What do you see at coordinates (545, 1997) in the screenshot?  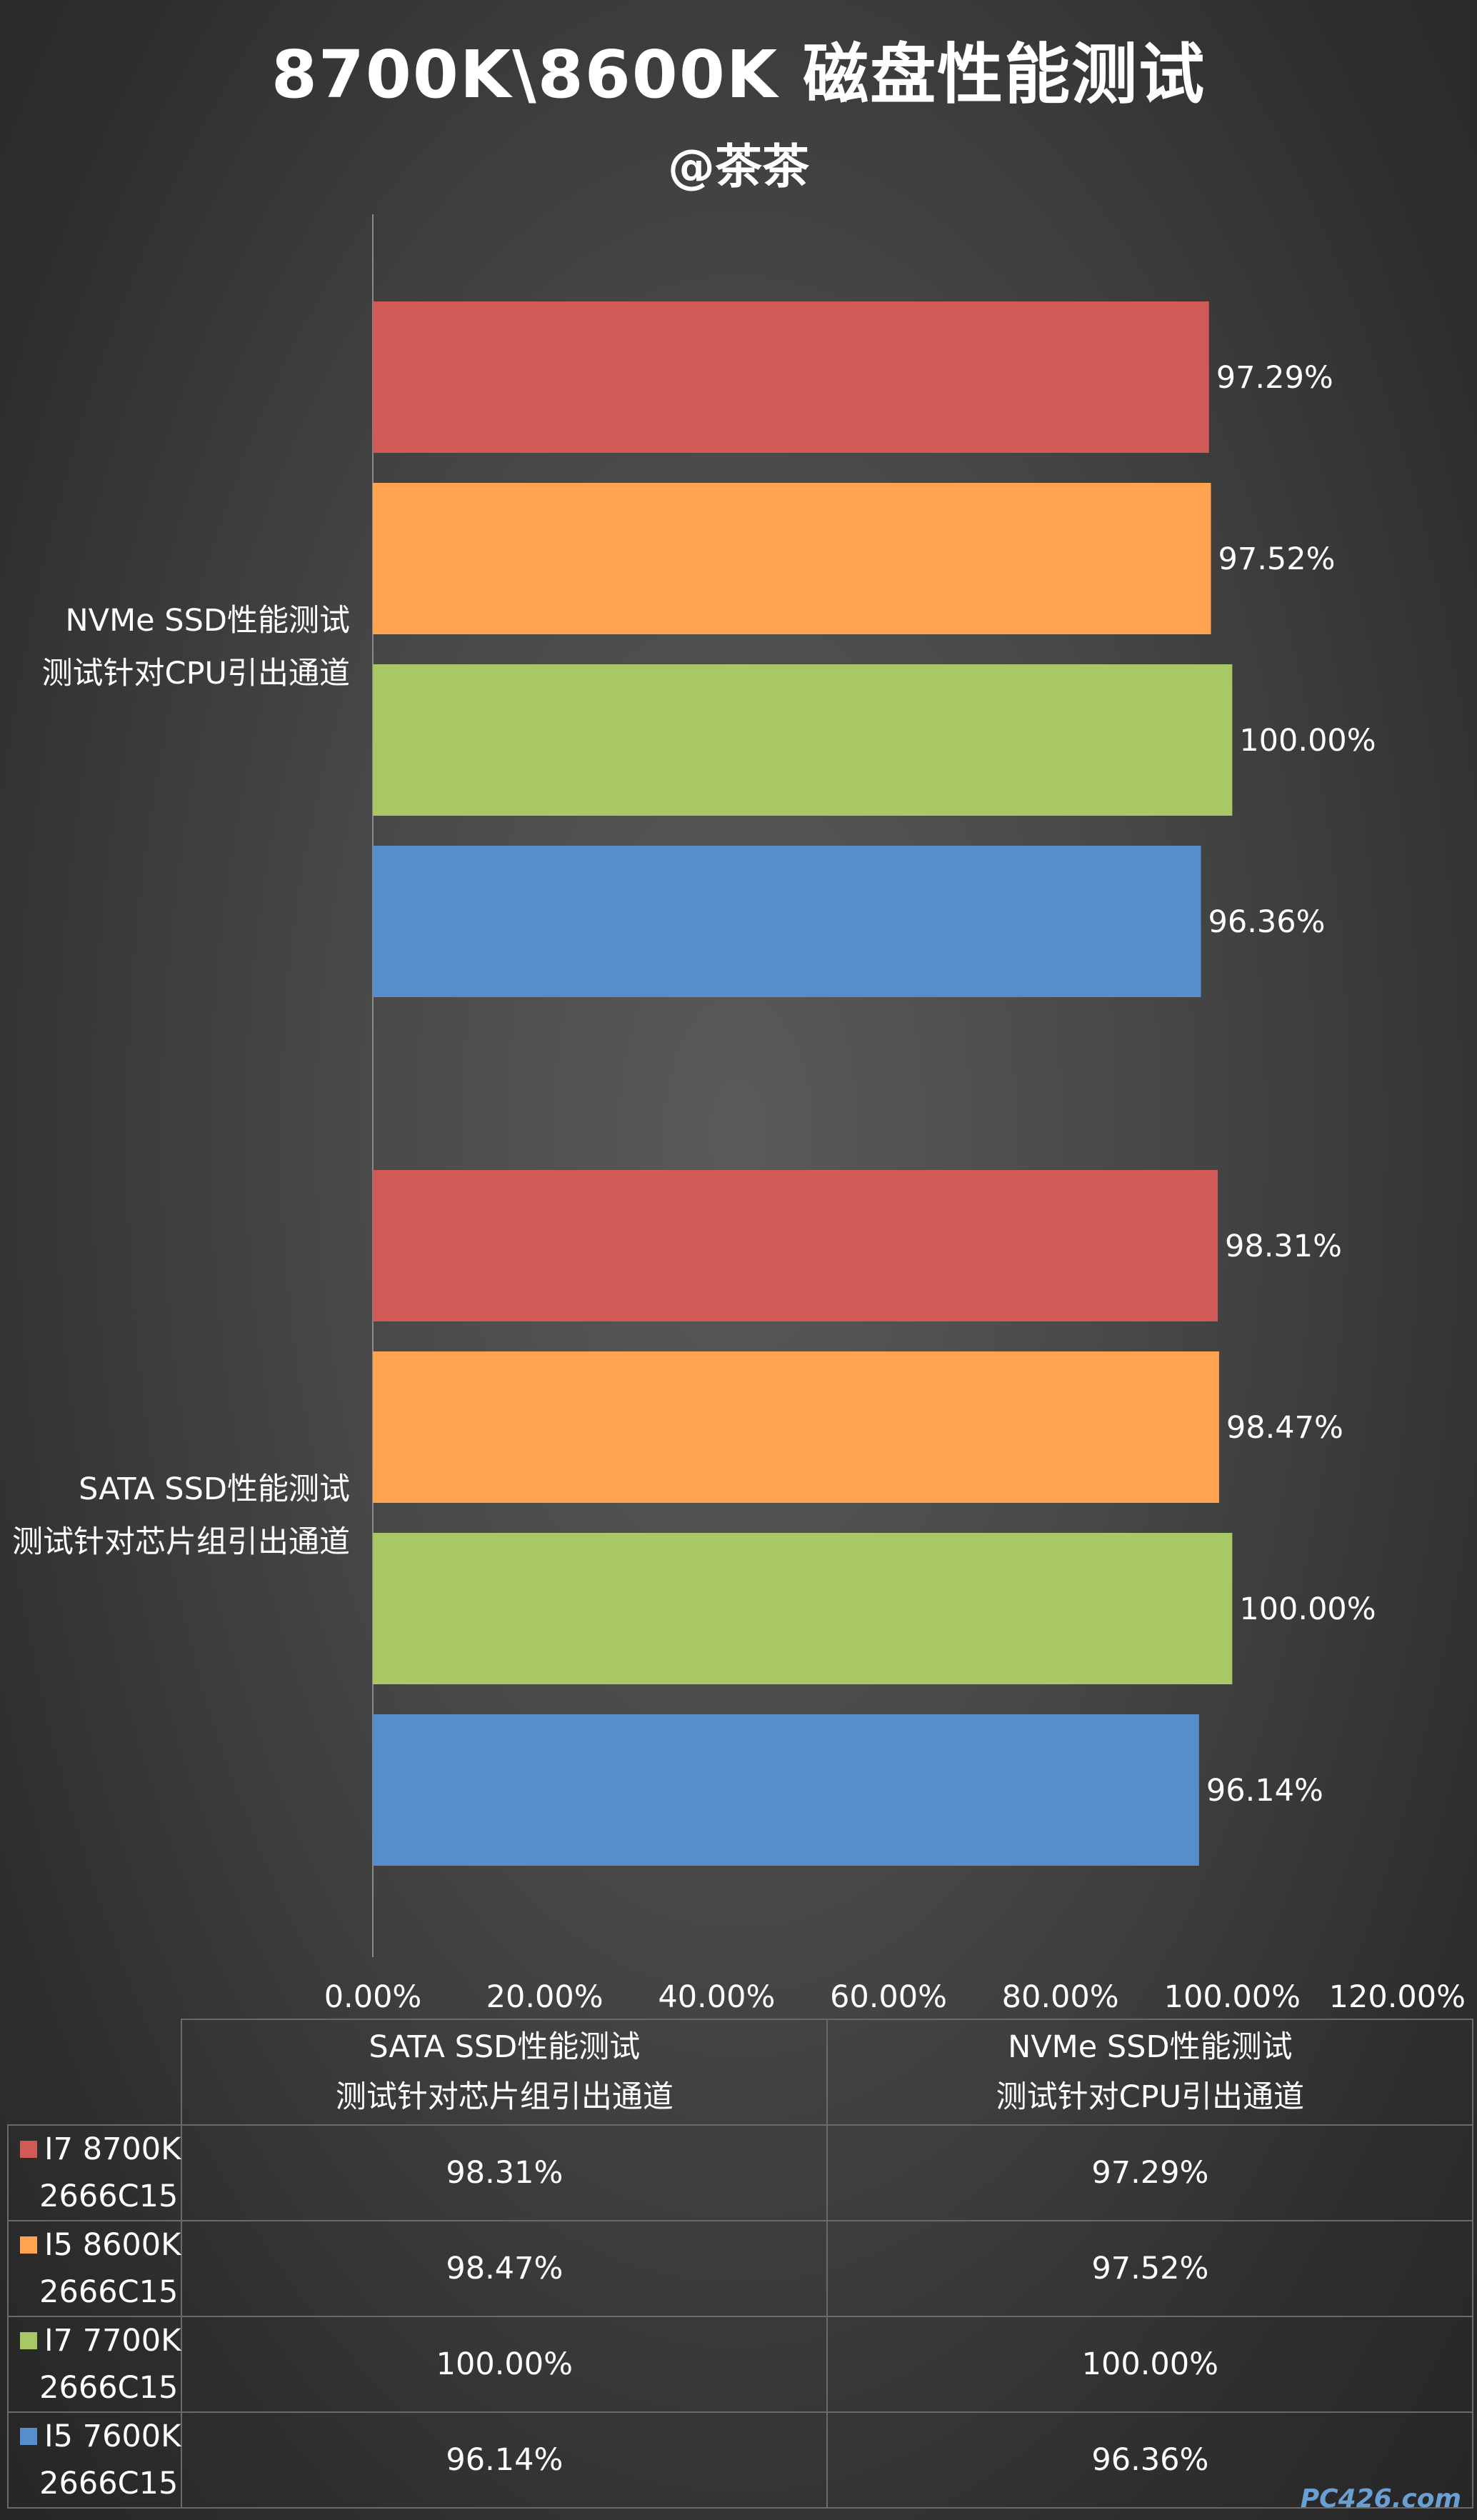 I see `x-tick-label: 20.00%` at bounding box center [545, 1997].